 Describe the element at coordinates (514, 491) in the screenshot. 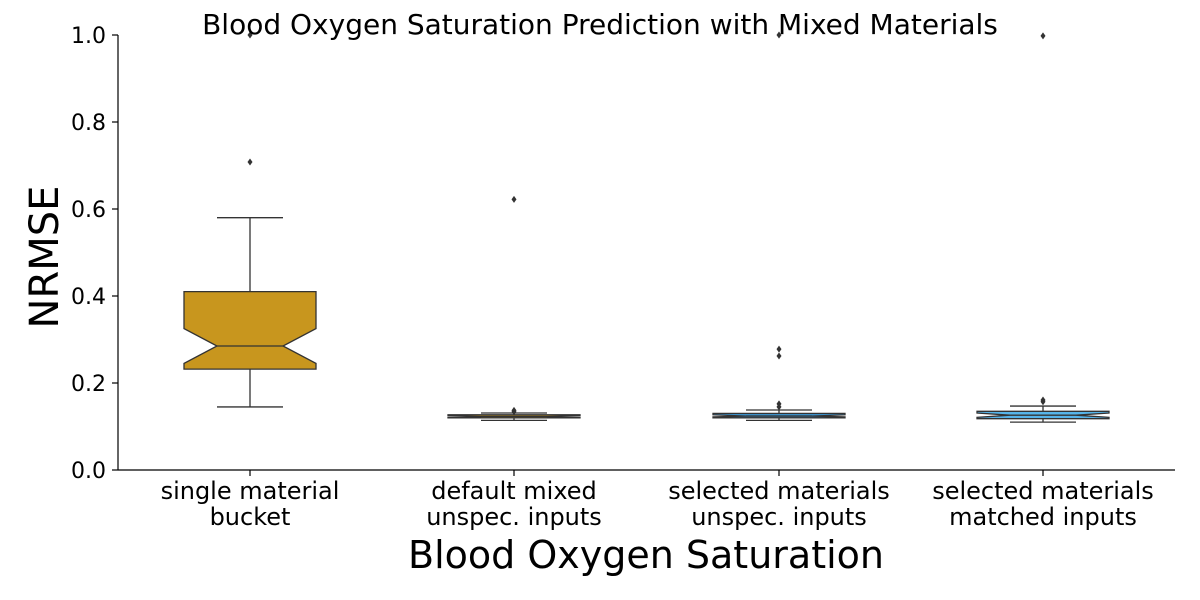

I see `x-tick-label: default mixed` at that location.